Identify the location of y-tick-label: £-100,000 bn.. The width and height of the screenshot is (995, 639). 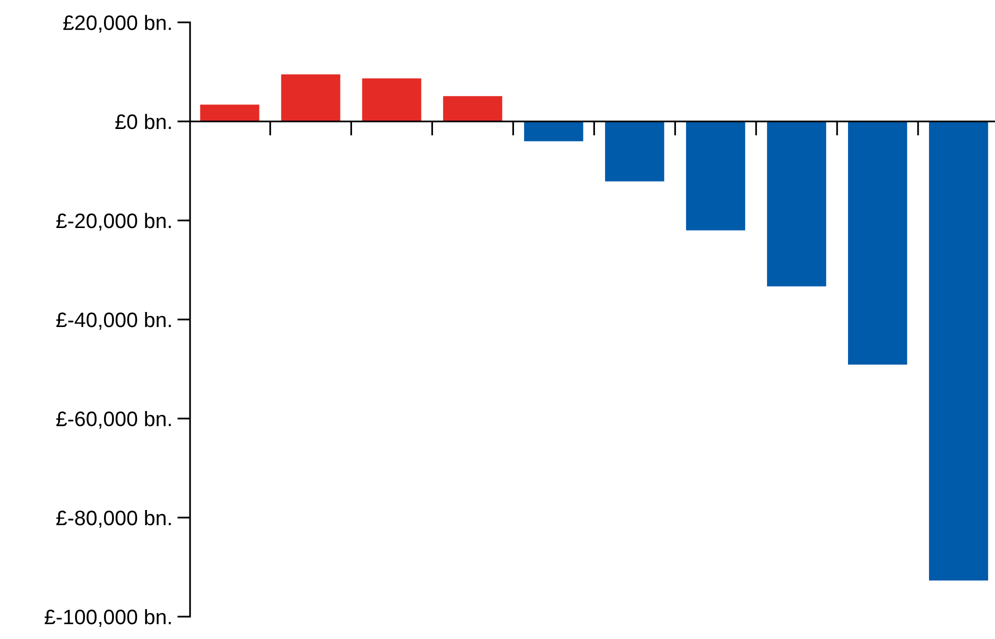
(107, 618).